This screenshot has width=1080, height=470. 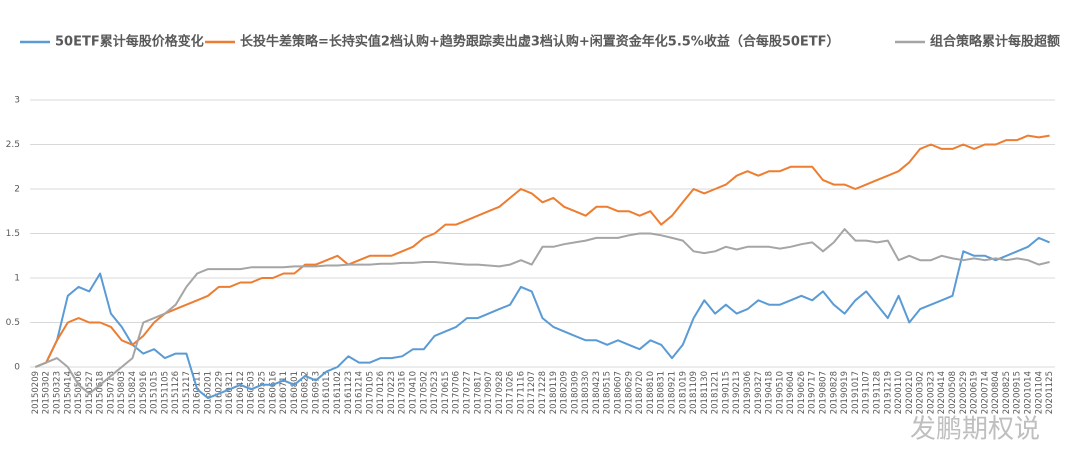 What do you see at coordinates (79, 392) in the screenshot?
I see `x-tick-label: 20150506` at bounding box center [79, 392].